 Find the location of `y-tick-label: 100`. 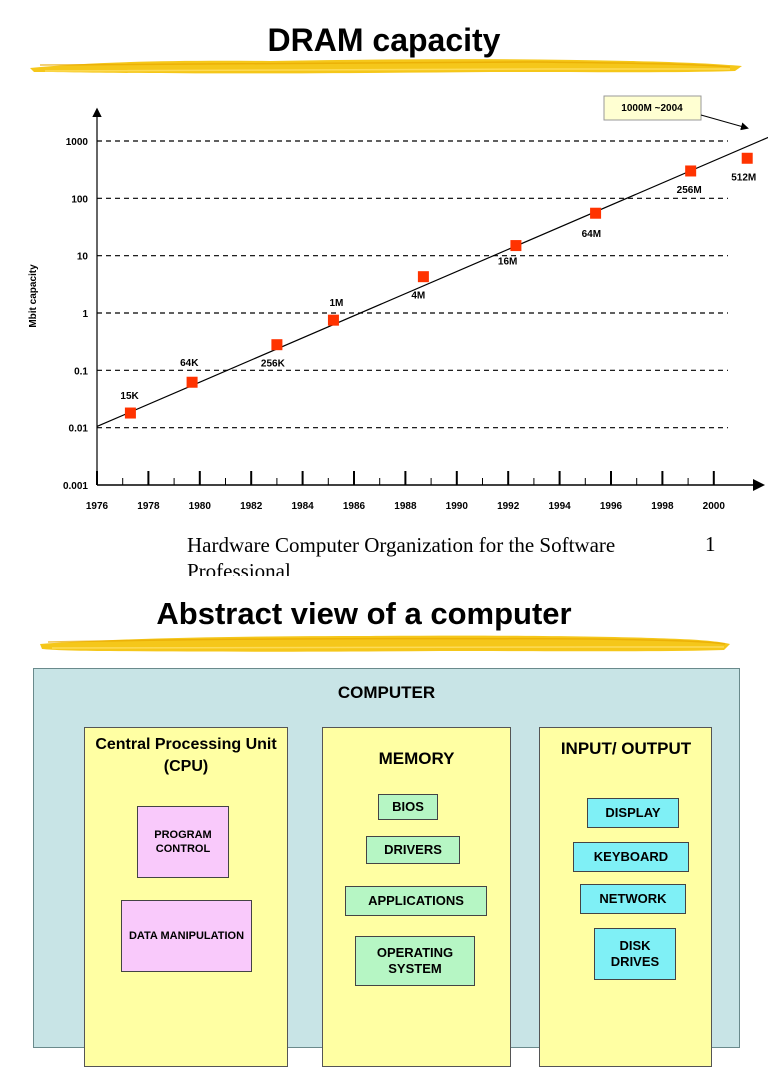

y-tick-label: 100 is located at coordinates (79, 199).